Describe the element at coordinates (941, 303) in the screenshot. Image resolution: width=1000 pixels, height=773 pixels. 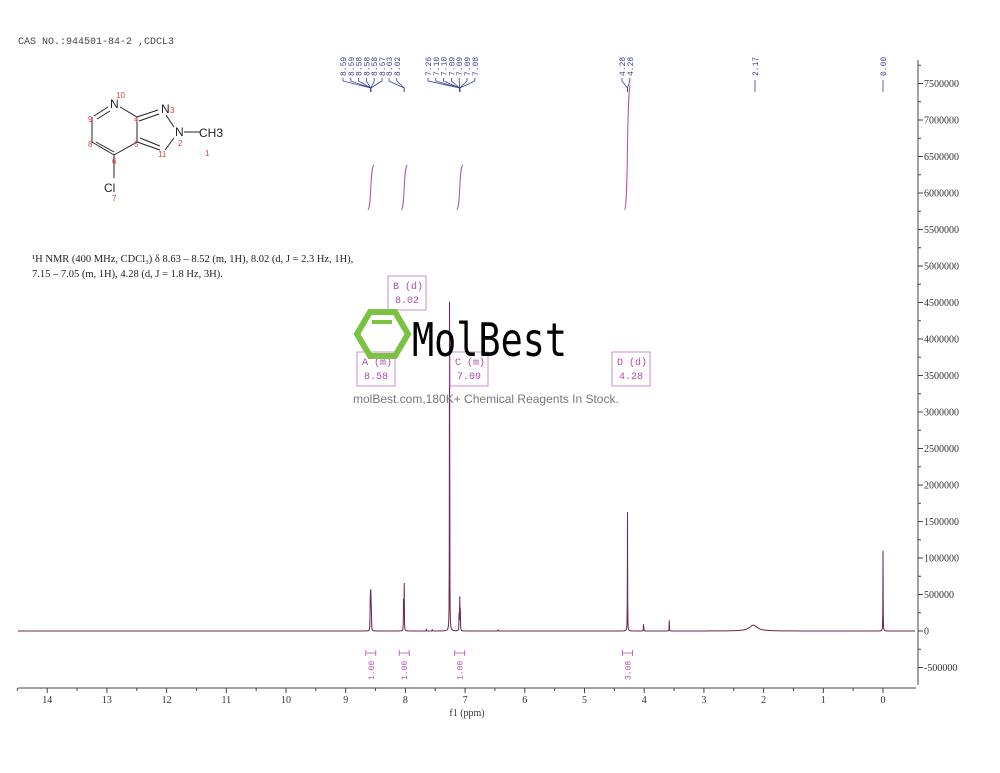
I see `y-tick-label: 4500000` at that location.